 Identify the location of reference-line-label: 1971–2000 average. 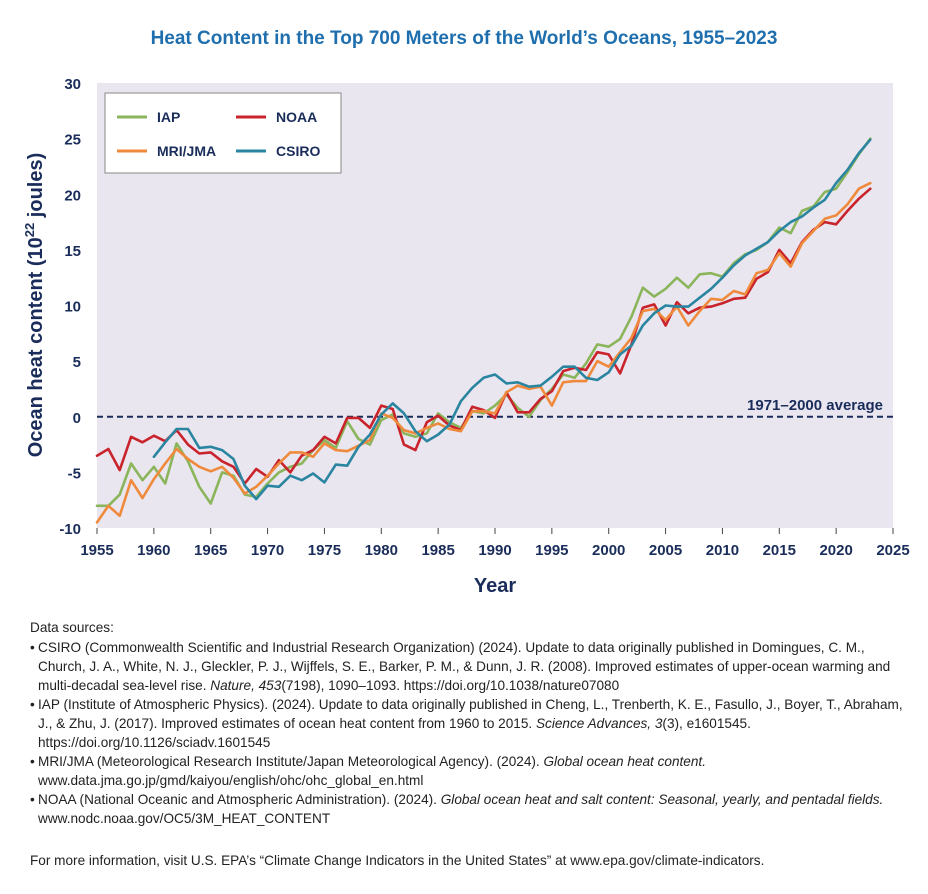
(815, 405).